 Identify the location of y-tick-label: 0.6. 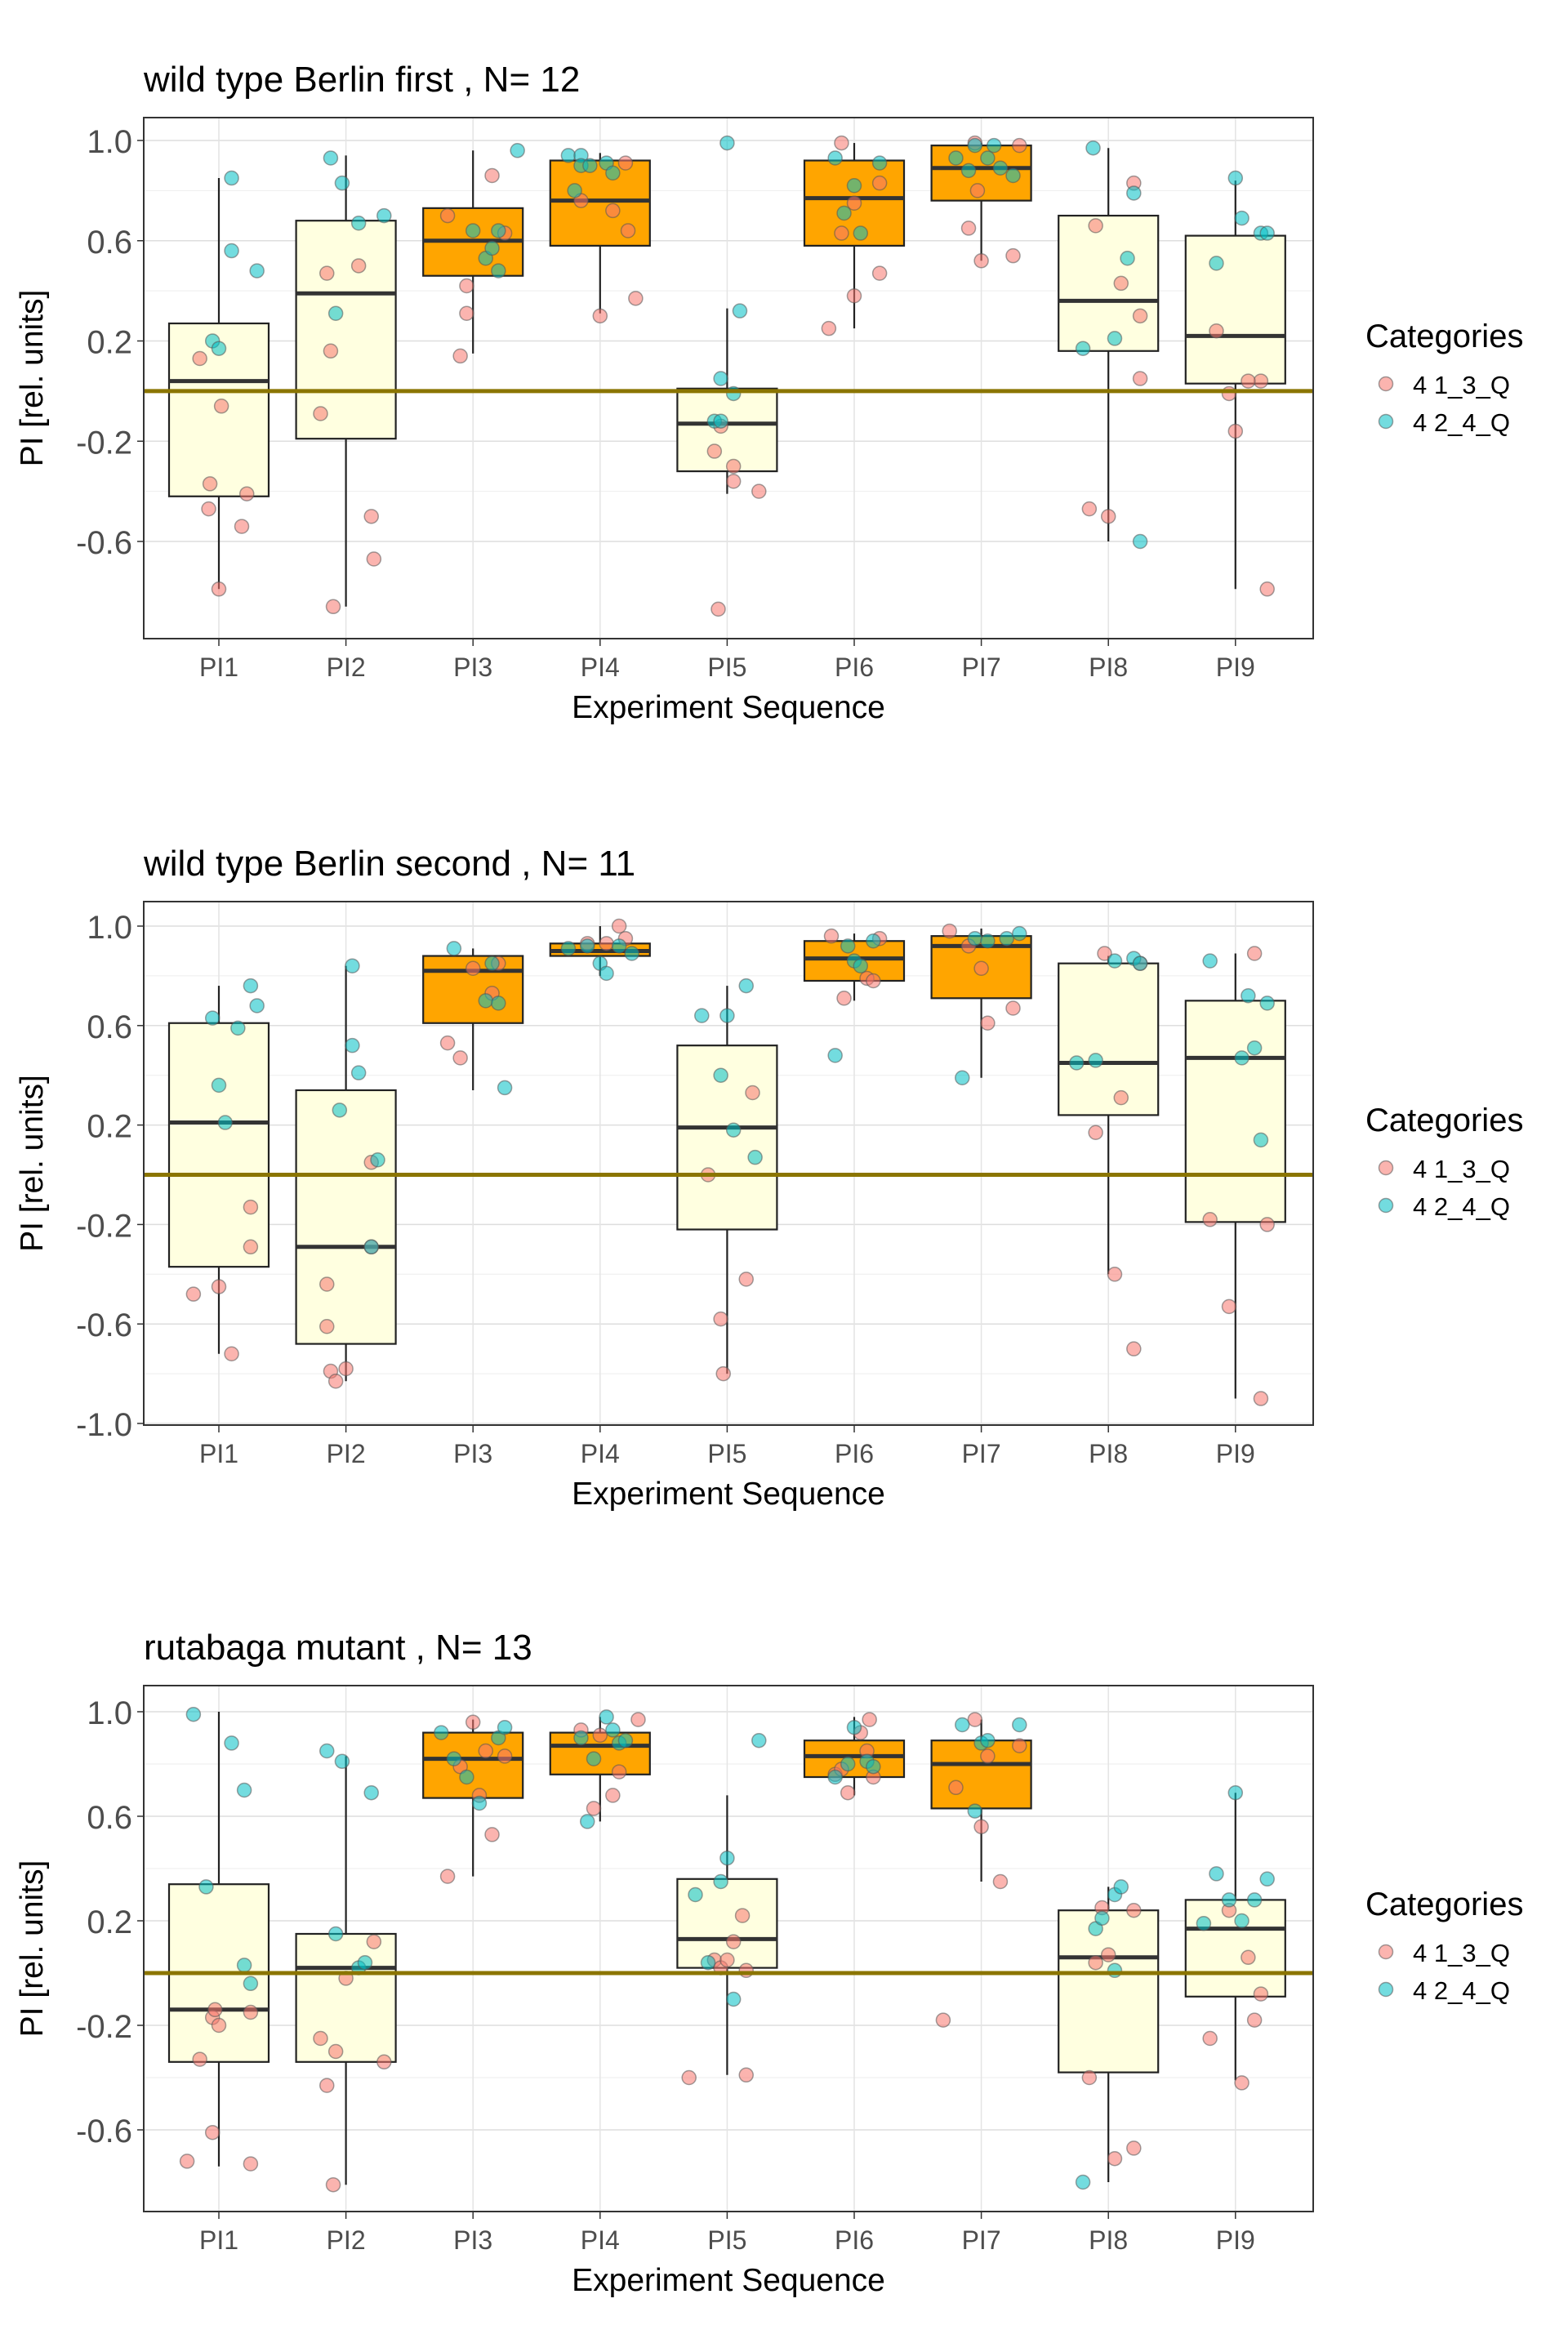
(109, 1027).